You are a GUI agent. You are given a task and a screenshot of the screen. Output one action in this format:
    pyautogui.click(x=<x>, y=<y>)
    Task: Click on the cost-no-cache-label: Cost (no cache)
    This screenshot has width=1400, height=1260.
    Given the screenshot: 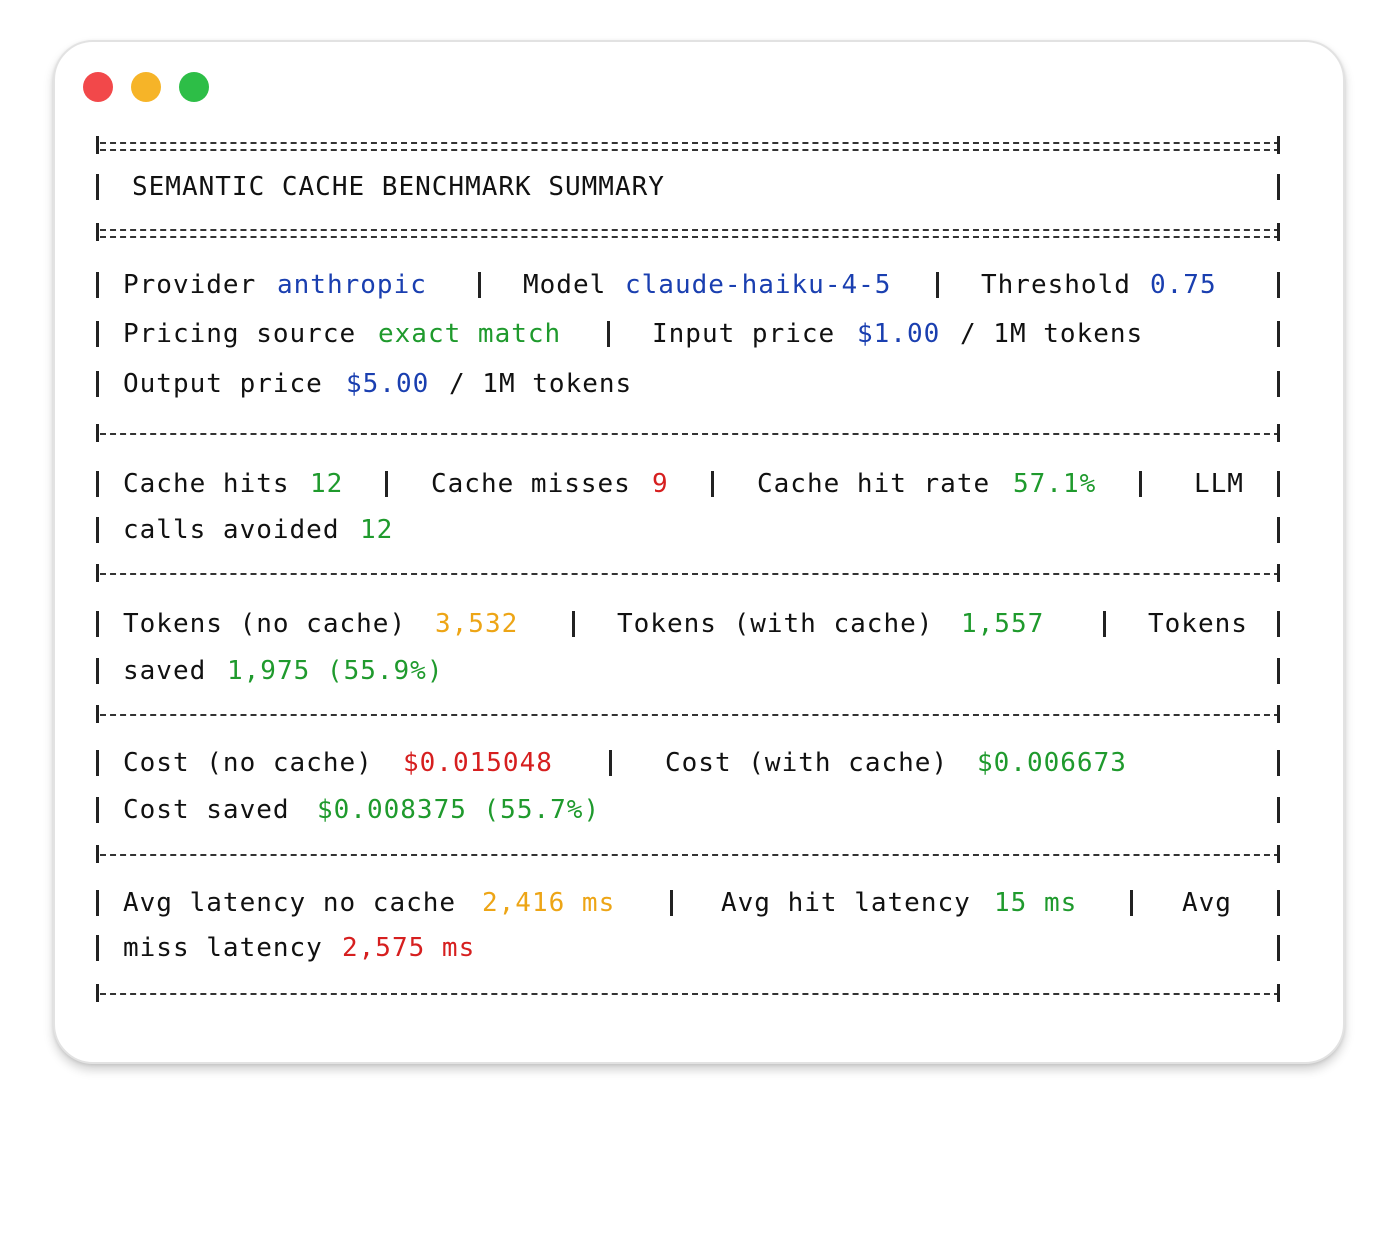 What is the action you would take?
    pyautogui.click(x=248, y=763)
    